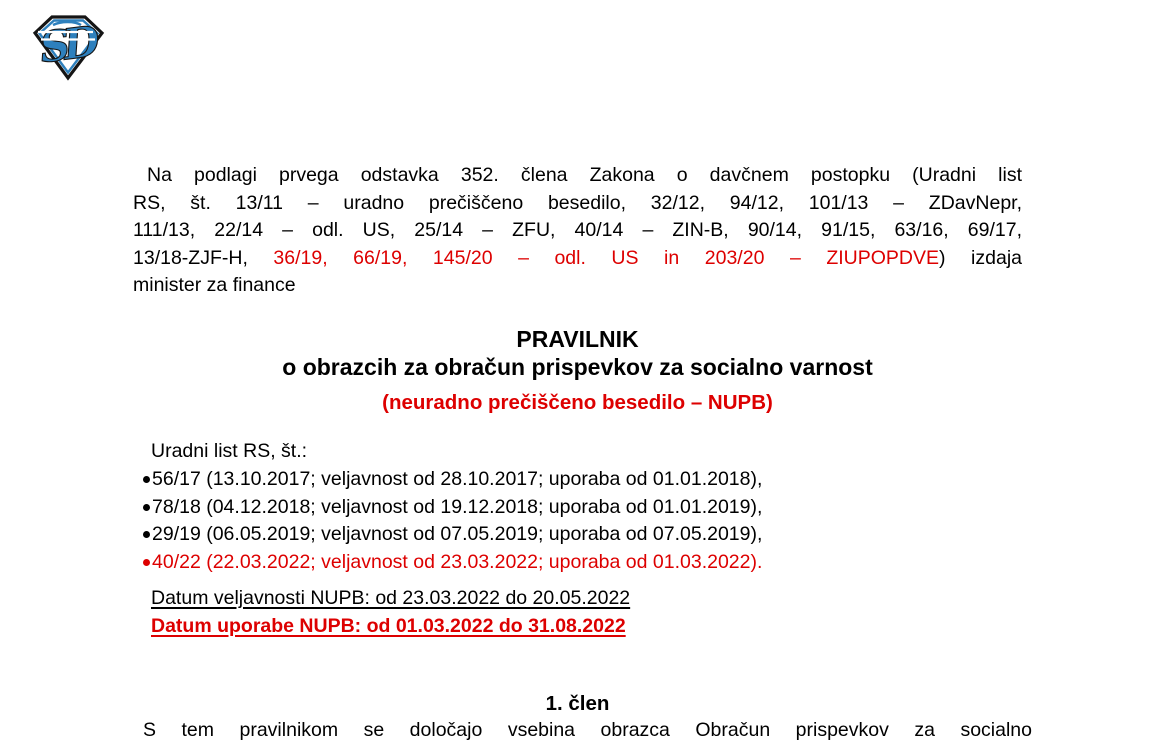  What do you see at coordinates (980, 257) in the screenshot?
I see `text-segment: ) izdaja` at bounding box center [980, 257].